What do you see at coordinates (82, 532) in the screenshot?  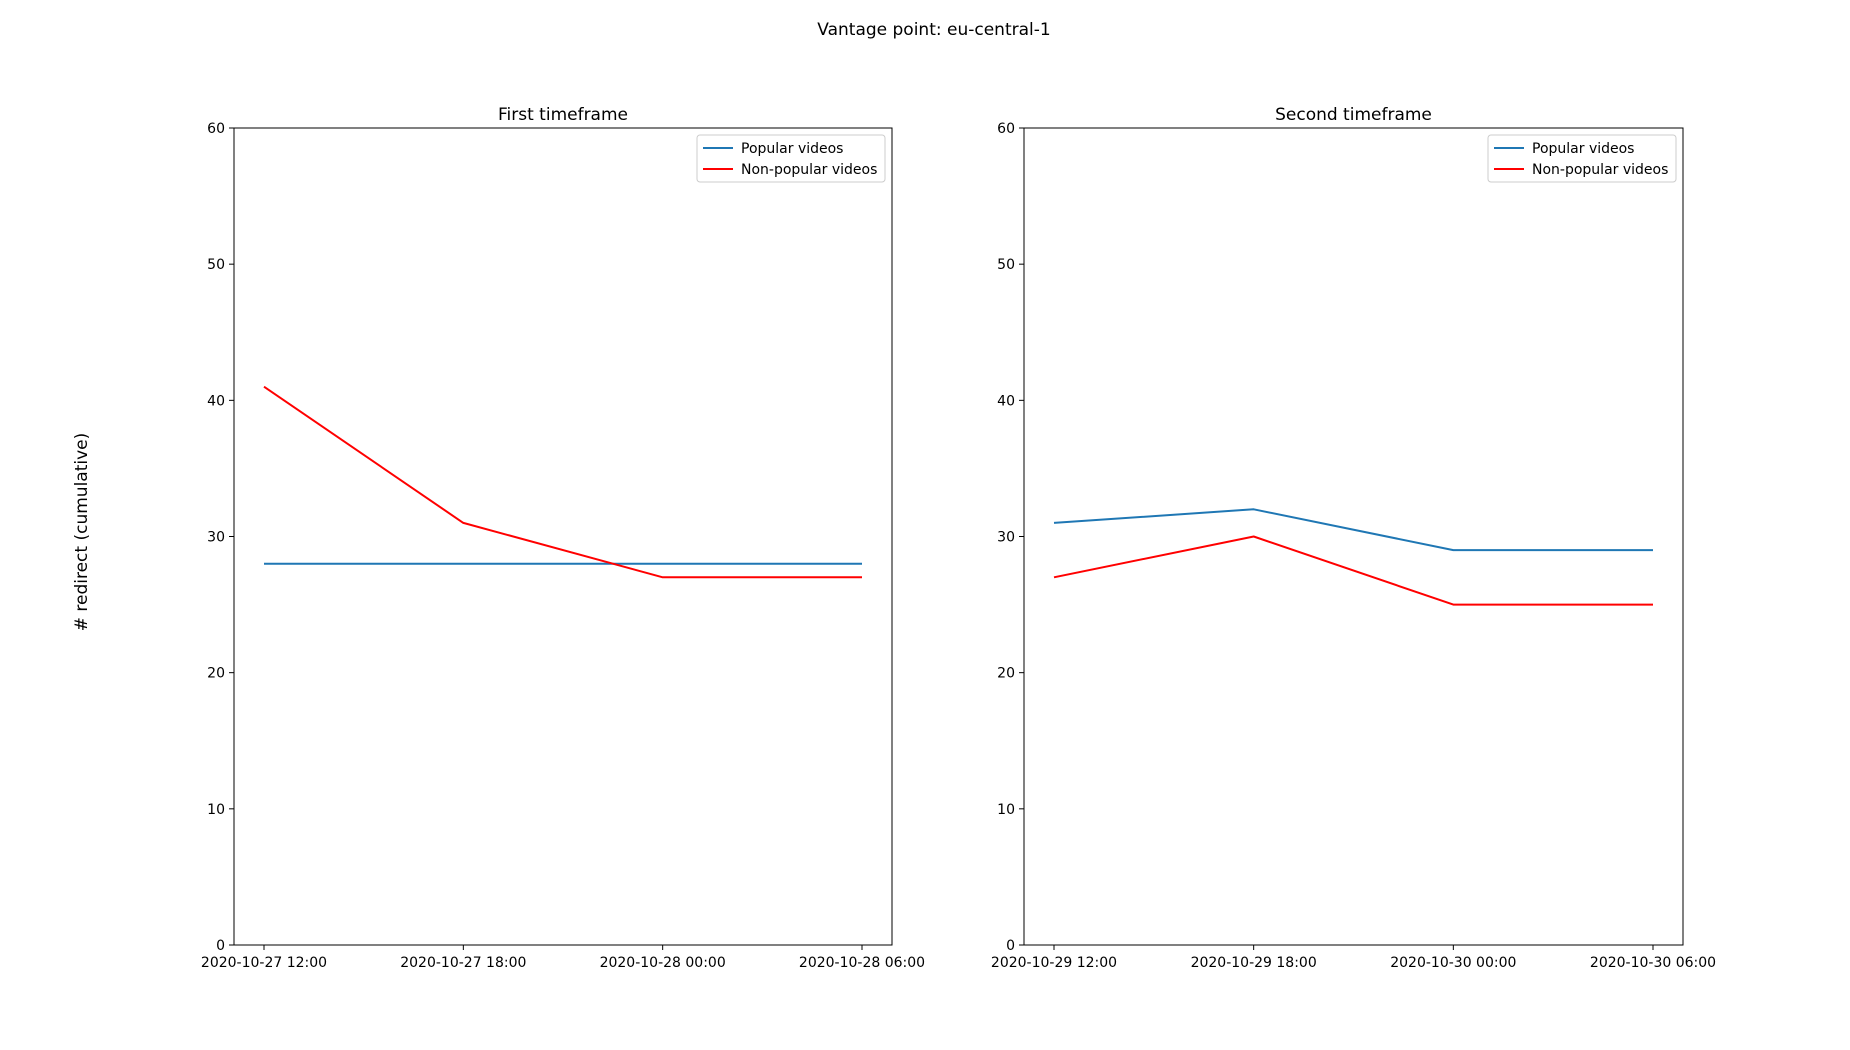 I see `y-axis-label: # redirect (cumulative)` at bounding box center [82, 532].